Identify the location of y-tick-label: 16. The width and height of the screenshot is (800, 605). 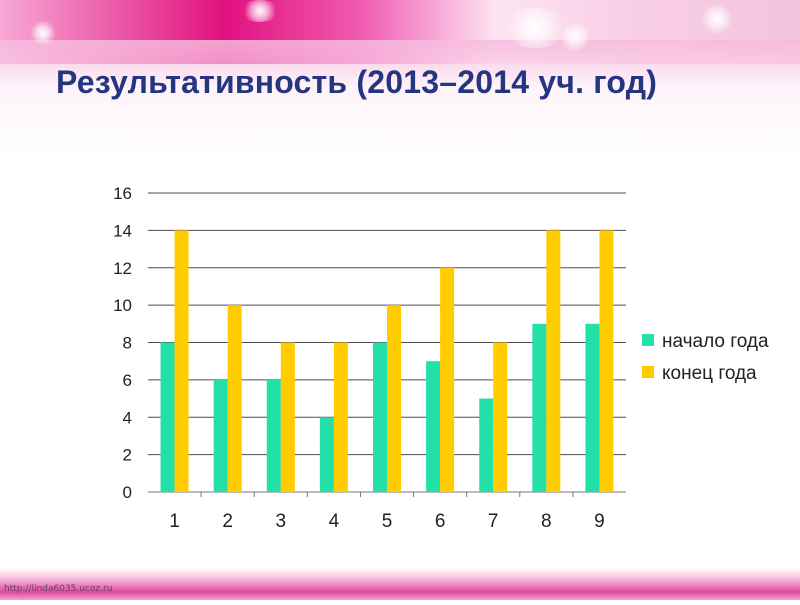
(122, 193).